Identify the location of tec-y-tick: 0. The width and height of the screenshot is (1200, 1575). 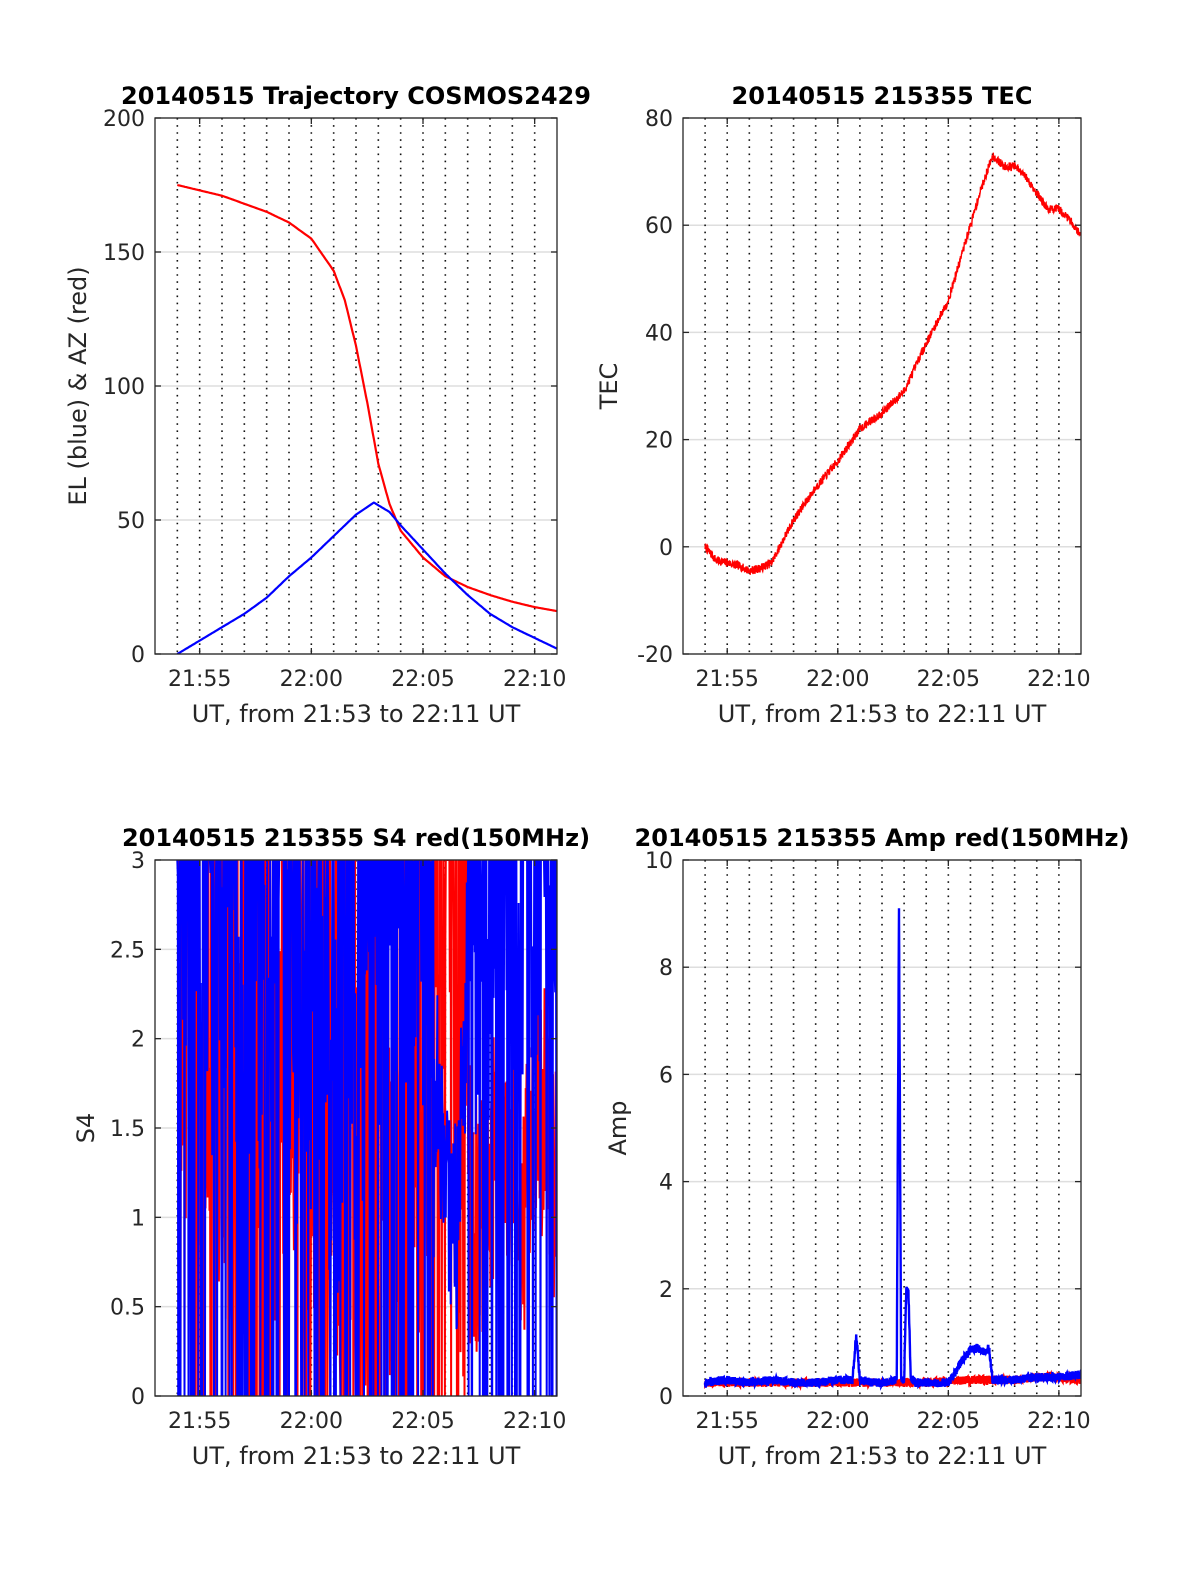
(666, 548).